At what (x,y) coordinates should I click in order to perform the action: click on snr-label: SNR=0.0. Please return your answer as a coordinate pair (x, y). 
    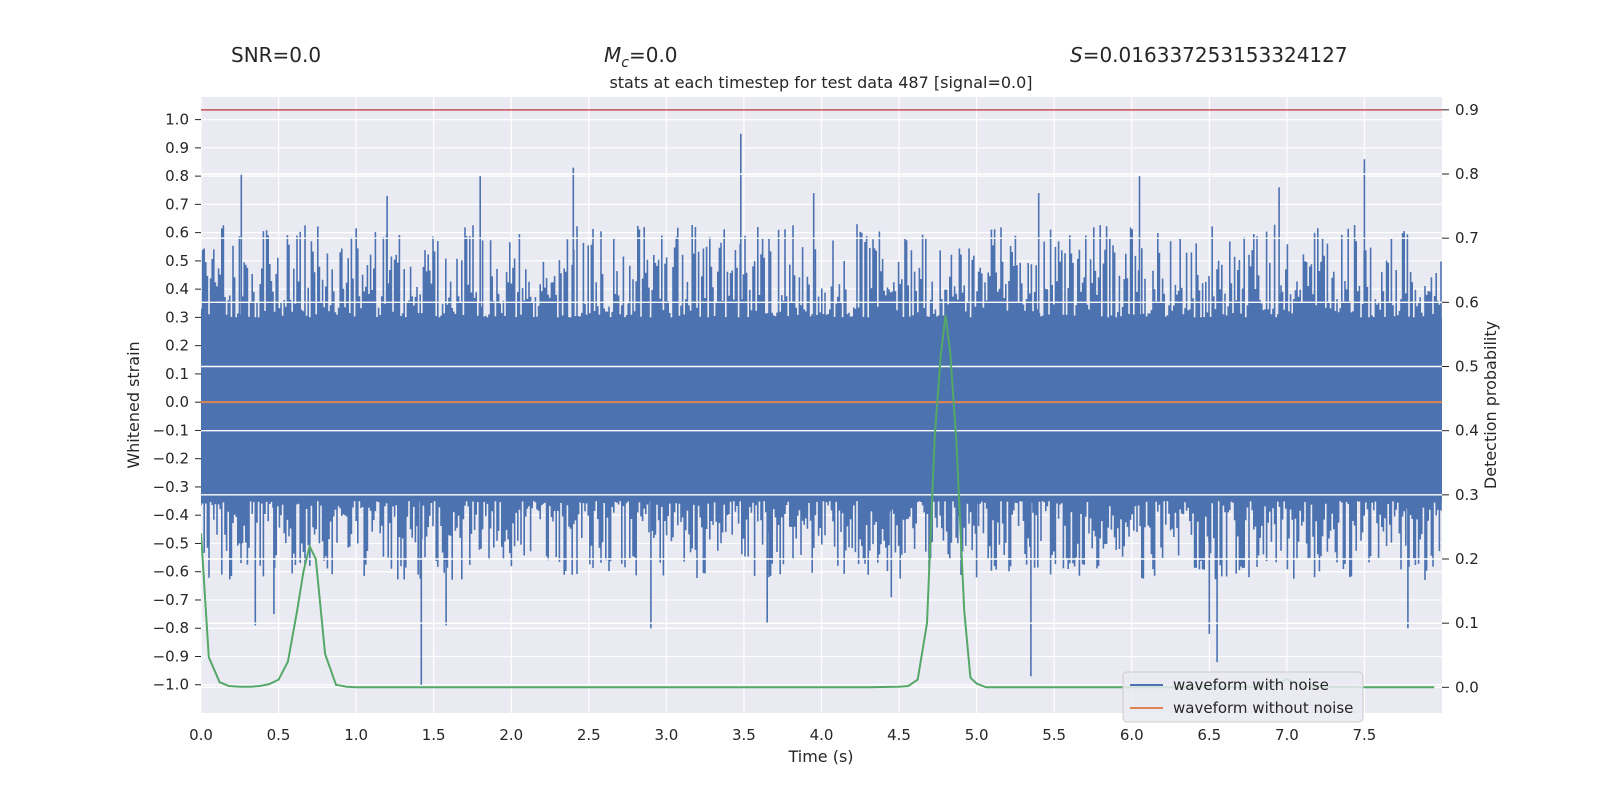
    Looking at the image, I should click on (276, 55).